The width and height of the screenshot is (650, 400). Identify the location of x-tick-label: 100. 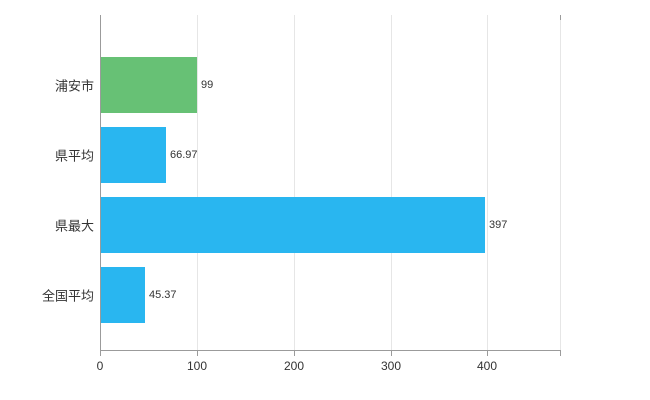
(197, 366).